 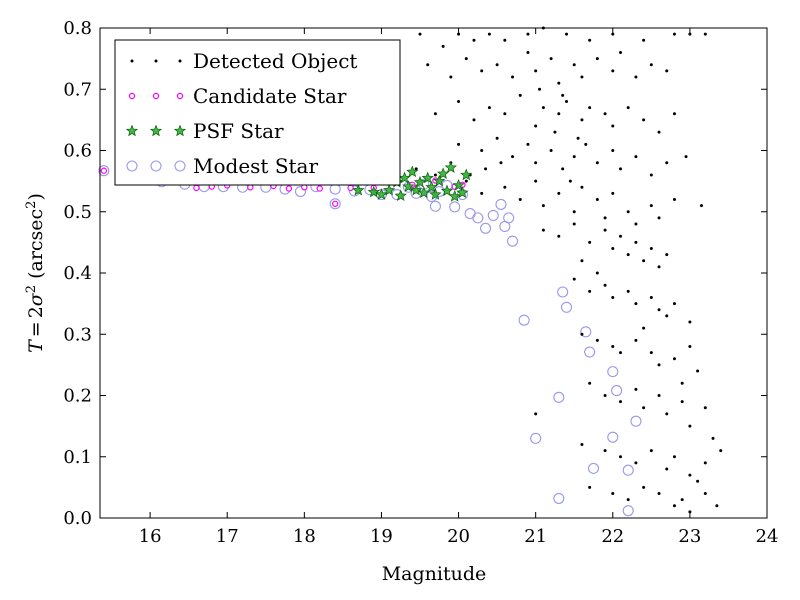 I want to click on x-tick-label-8: 24, so click(x=767, y=536).